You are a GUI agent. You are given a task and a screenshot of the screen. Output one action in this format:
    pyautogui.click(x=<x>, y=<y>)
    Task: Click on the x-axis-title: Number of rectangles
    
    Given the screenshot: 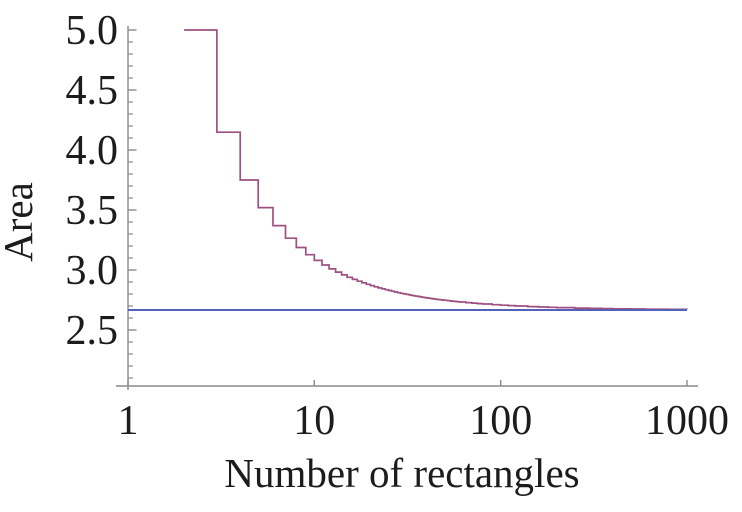 What is the action you would take?
    pyautogui.click(x=401, y=473)
    